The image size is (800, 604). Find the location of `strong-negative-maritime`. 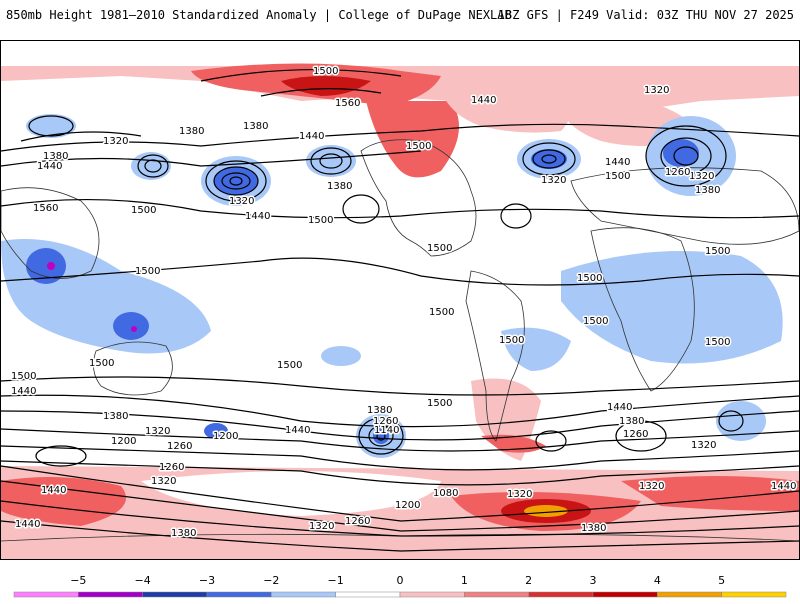

strong-negative-maritime is located at coordinates (131, 326).